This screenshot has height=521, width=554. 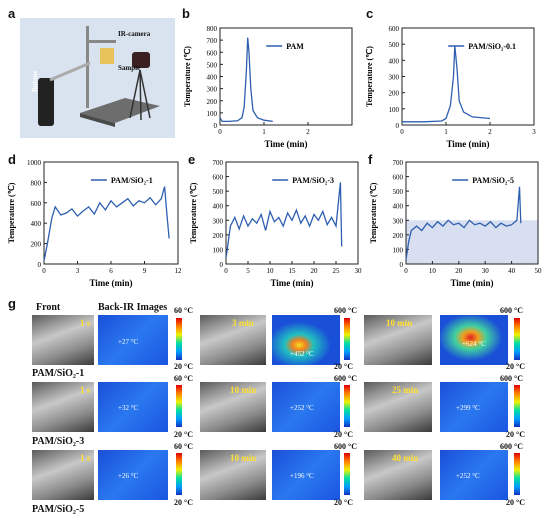 What do you see at coordinates (405, 458) in the screenshot?
I see `time-row3-t3: 40 min` at bounding box center [405, 458].